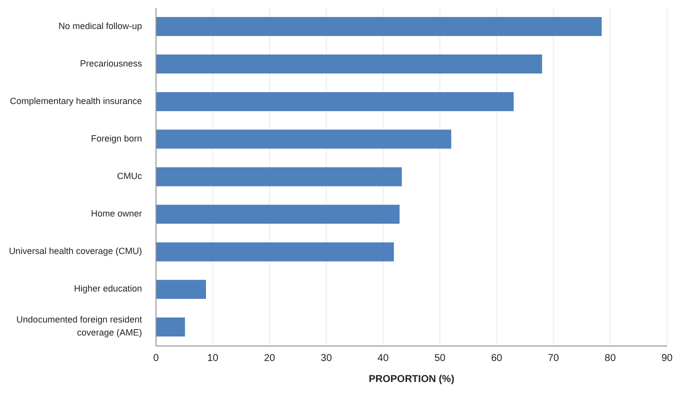 This screenshot has height=398, width=685. I want to click on x-tick-label: 80, so click(610, 358).